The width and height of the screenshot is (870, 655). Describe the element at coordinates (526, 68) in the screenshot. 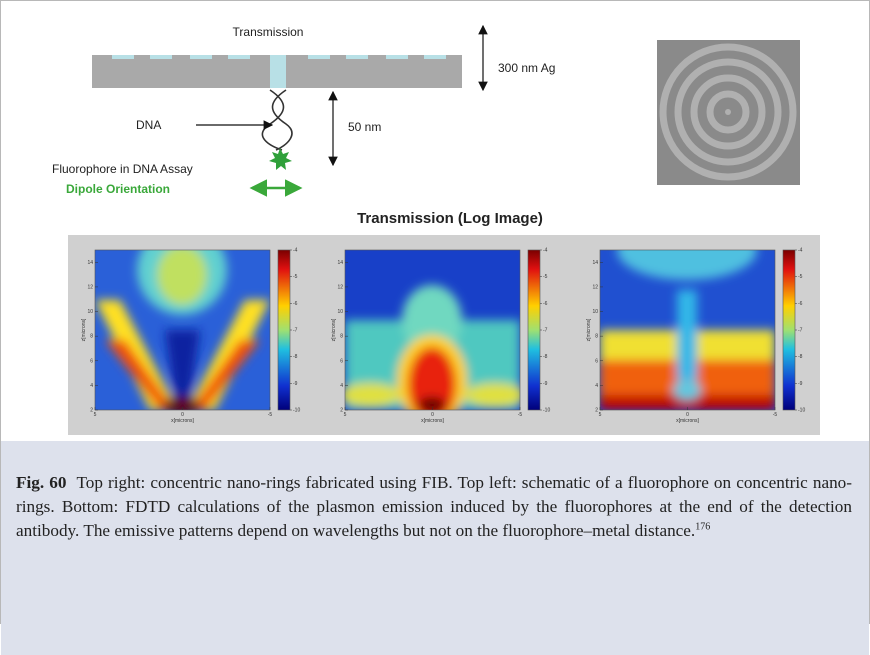

I see `thickness-label: 300 nm Ag` at that location.